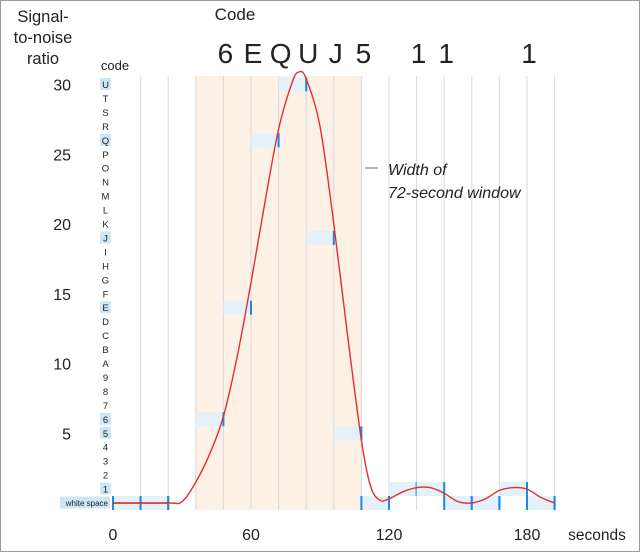 This screenshot has height=552, width=640. Describe the element at coordinates (226, 53) in the screenshot. I see `decoded-symbol: 6` at that location.